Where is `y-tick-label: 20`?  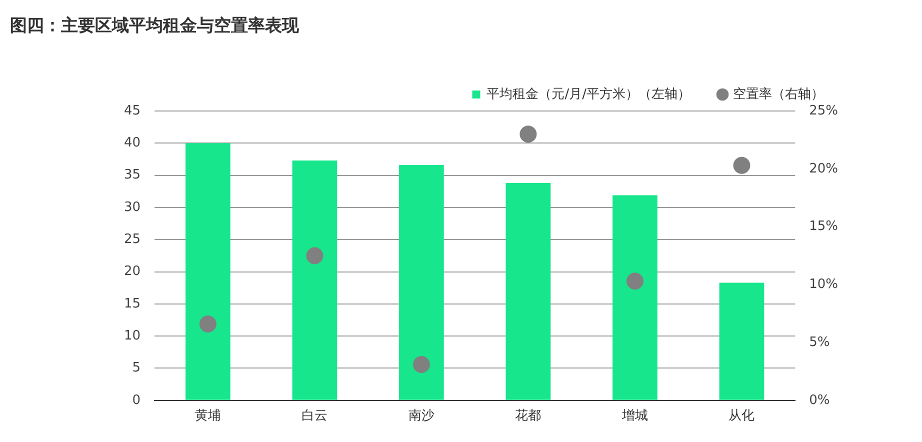
y-tick-label: 20 is located at coordinates (132, 272).